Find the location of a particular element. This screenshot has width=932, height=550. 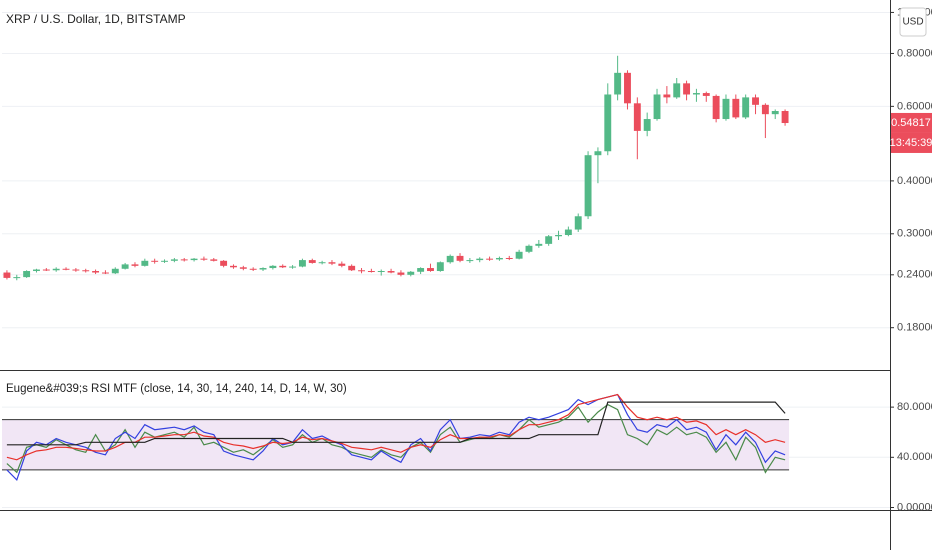

last-price-box is located at coordinates (911, 122).